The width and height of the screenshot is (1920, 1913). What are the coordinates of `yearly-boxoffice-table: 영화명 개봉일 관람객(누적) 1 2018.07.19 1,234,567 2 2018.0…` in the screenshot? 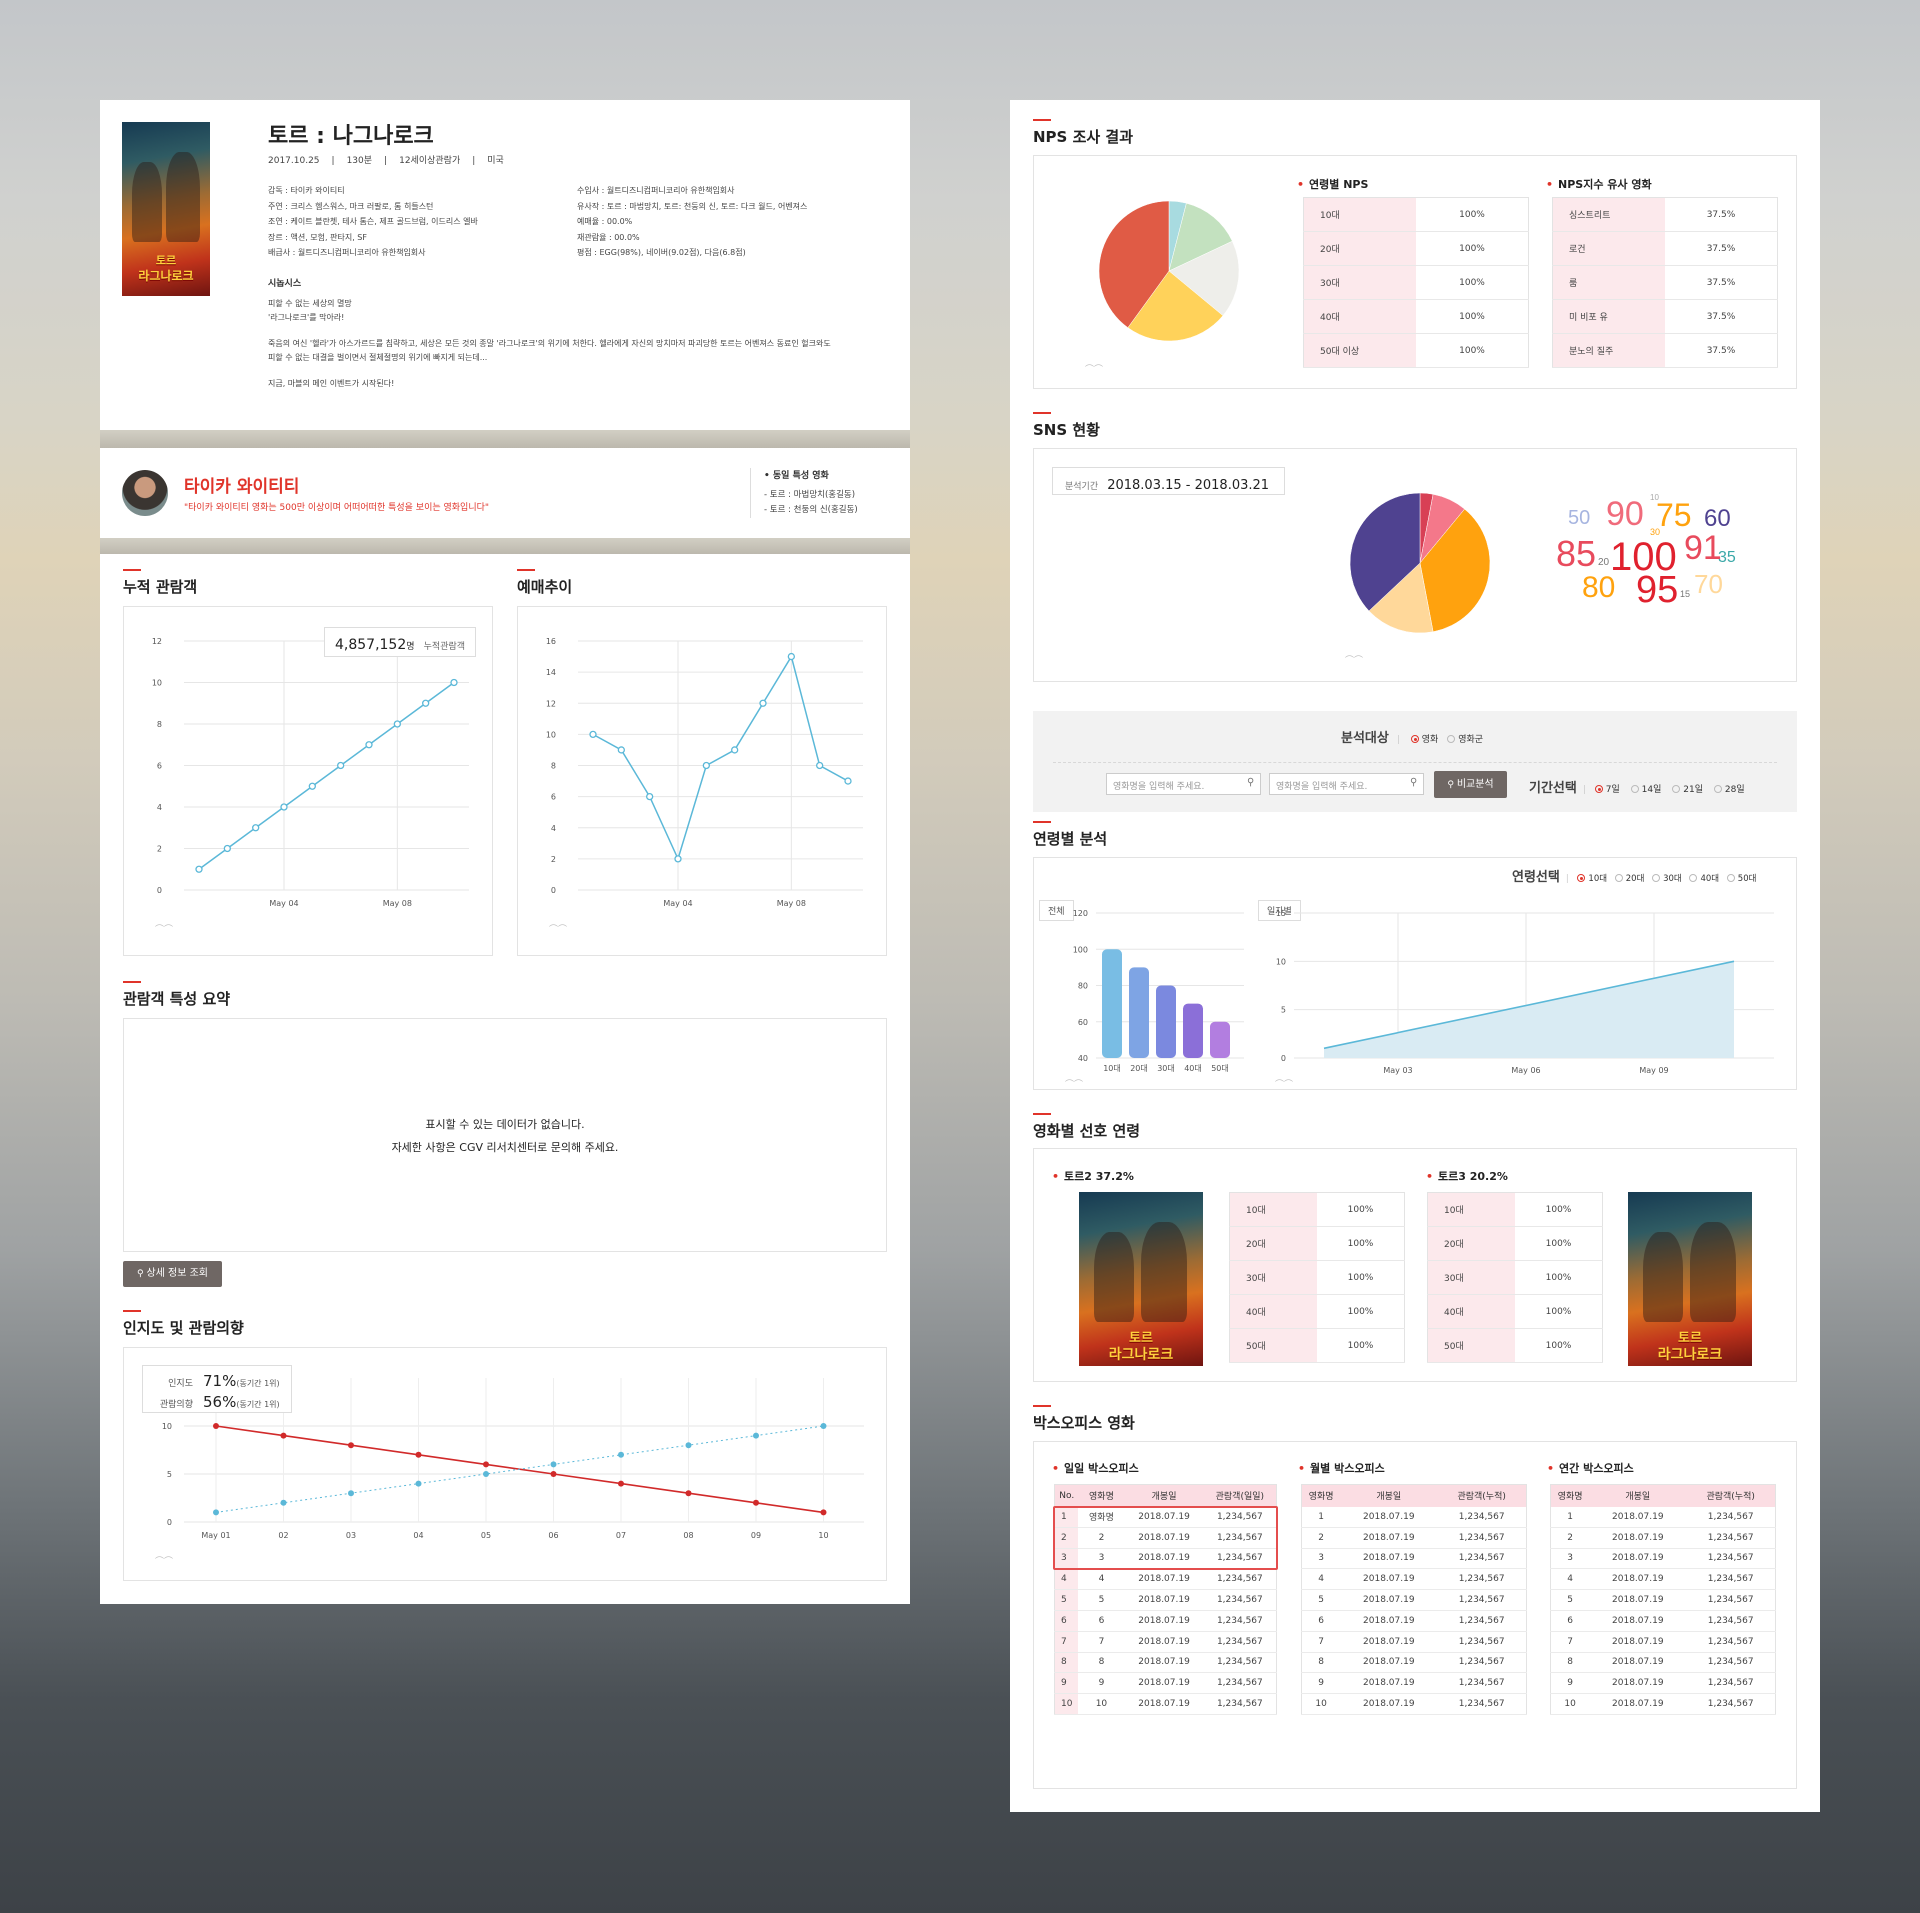 It's located at (1663, 1599).